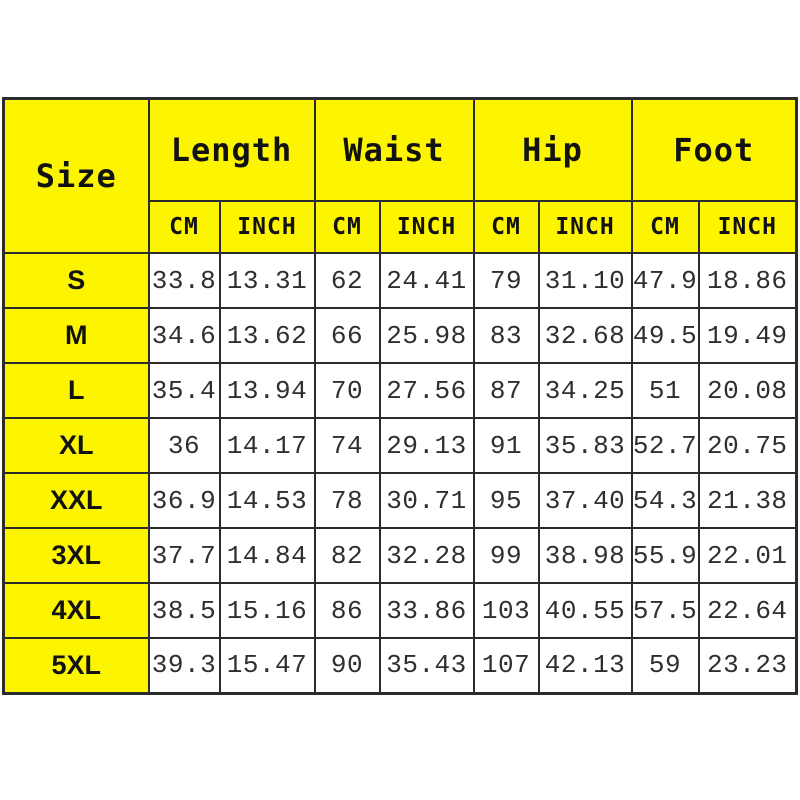 The width and height of the screenshot is (800, 800). I want to click on cell-waist-inch: 27.56, so click(426, 390).